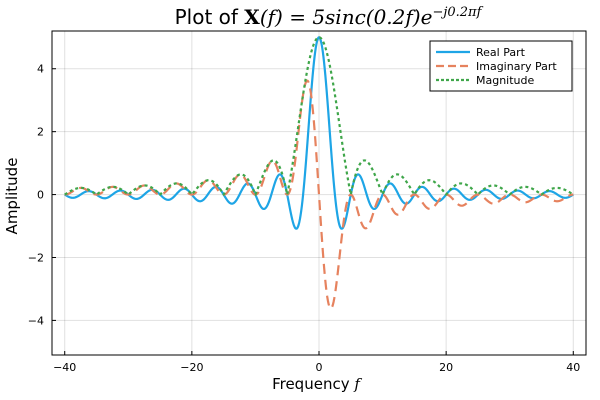 The height and width of the screenshot is (400, 600). I want to click on x-axis-label: Frequency f, so click(317, 384).